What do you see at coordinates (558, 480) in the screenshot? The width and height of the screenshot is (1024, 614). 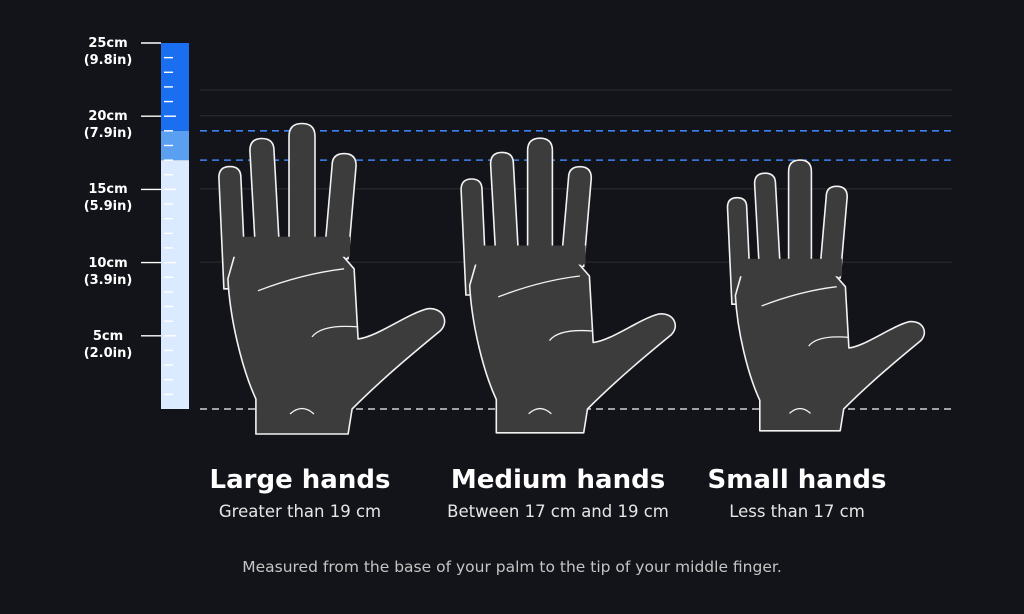 I see `category-medium-title: Medium hands` at bounding box center [558, 480].